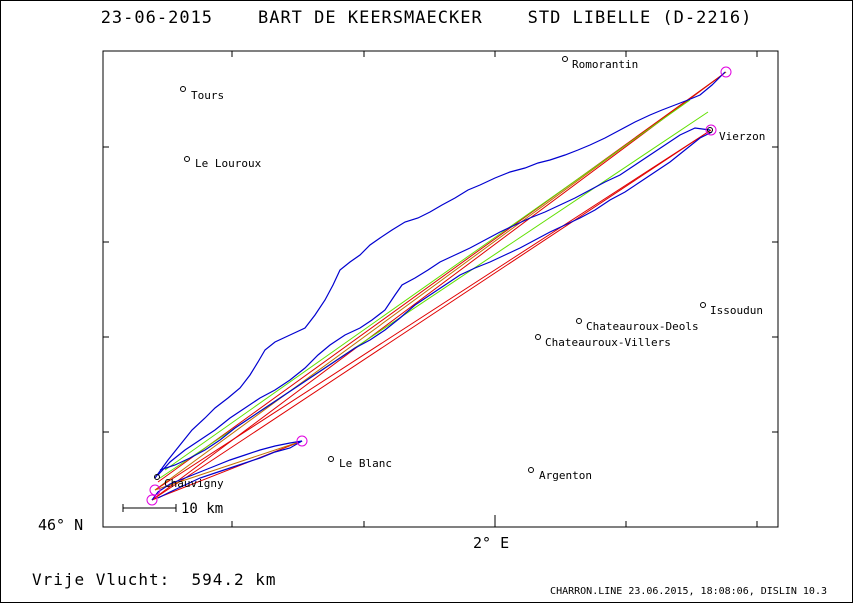 The image size is (853, 603). I want to click on city-le-louroux: Le Louroux, so click(223, 163).